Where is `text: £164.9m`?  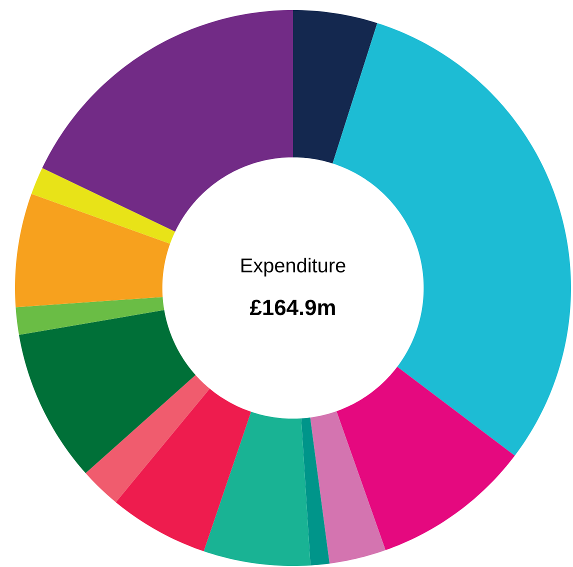 text: £164.9m is located at coordinates (292, 308).